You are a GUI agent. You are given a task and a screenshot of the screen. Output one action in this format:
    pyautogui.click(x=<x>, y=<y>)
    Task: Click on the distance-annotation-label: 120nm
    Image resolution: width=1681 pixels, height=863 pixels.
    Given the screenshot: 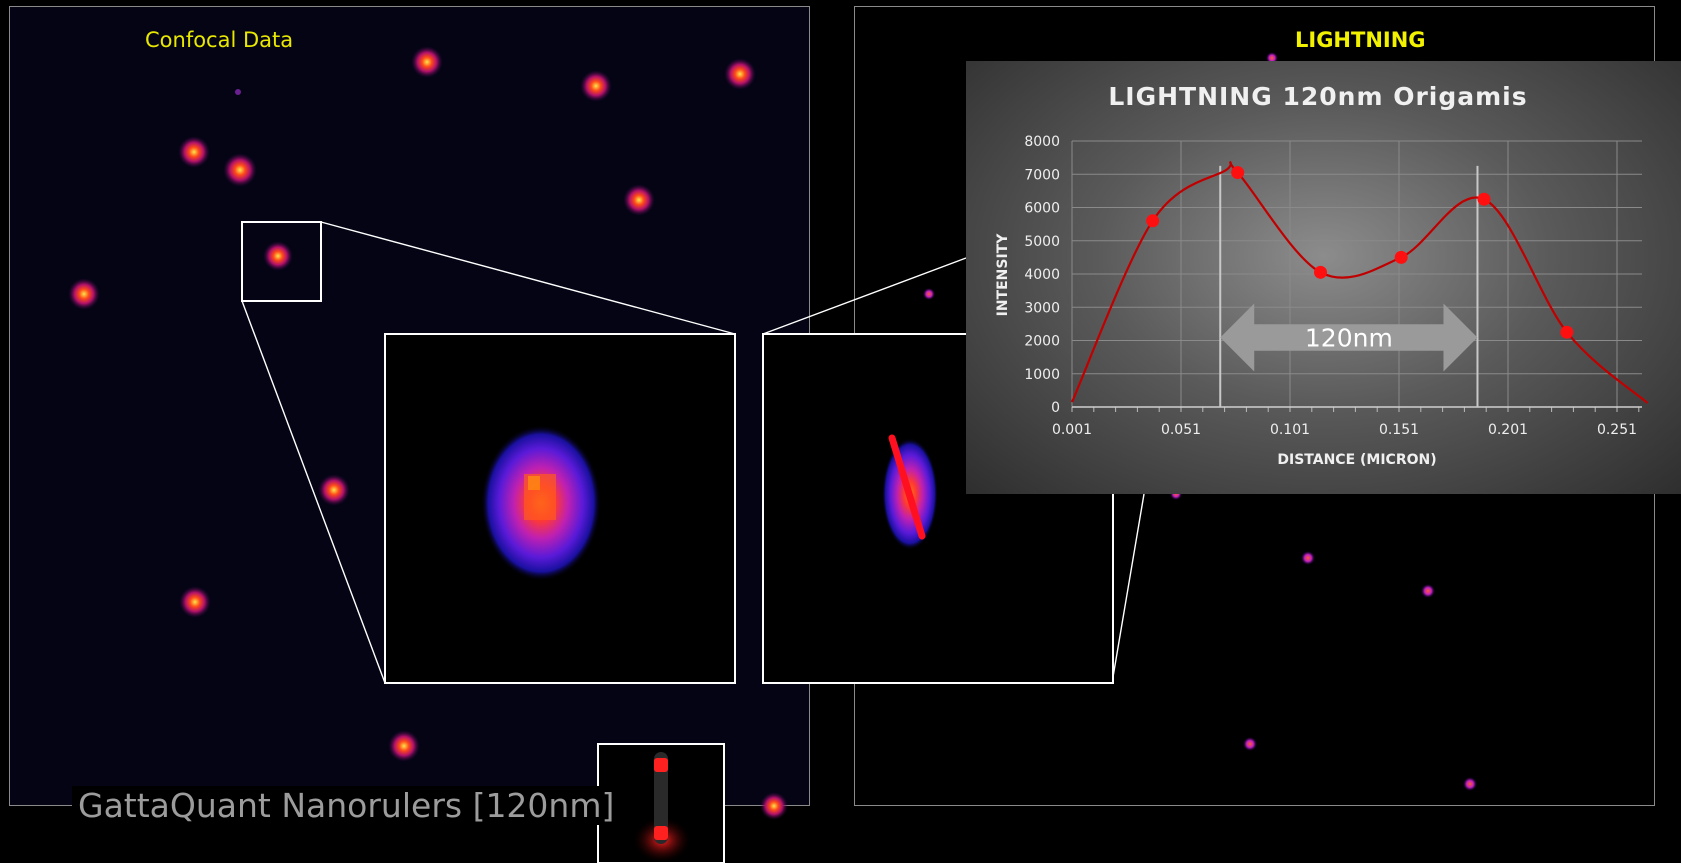 What is the action you would take?
    pyautogui.click(x=1349, y=338)
    